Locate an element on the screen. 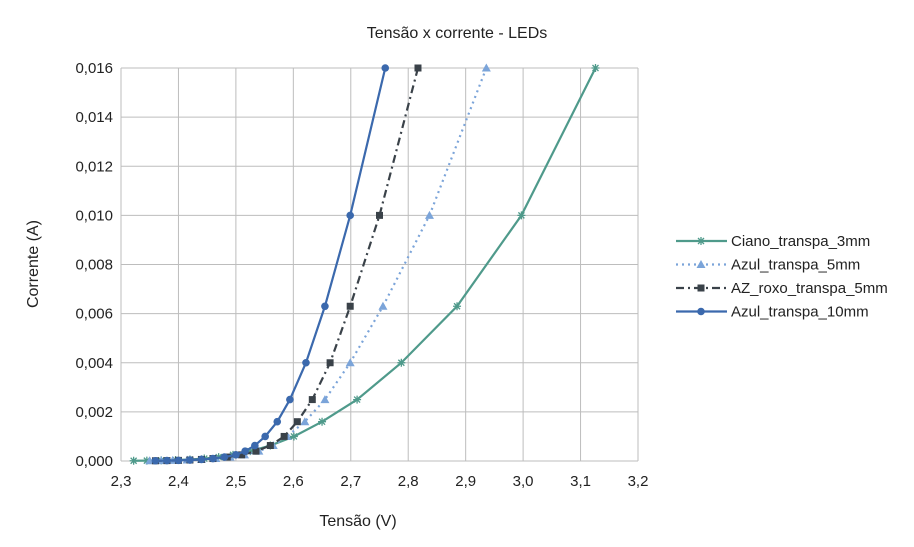 The width and height of the screenshot is (914, 547). legend-item: AZ_roxo_transpa_5mm is located at coordinates (782, 288).